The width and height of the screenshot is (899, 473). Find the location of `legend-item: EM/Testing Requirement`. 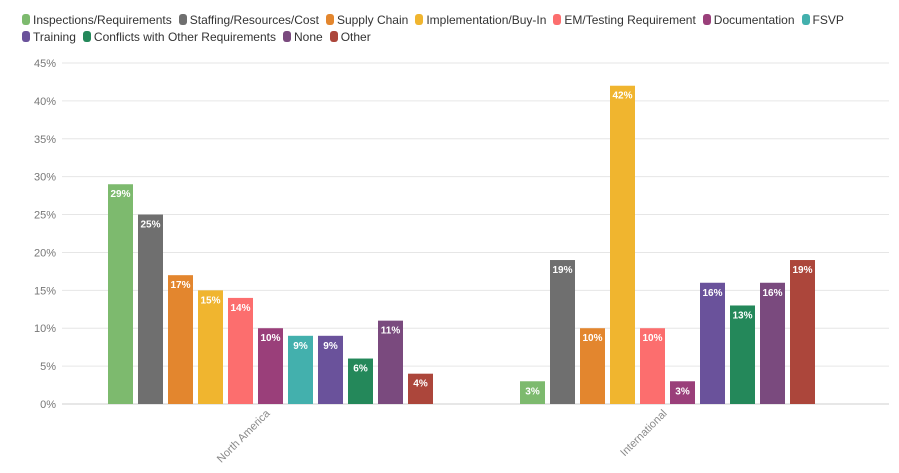

legend-item: EM/Testing Requirement is located at coordinates (624, 19).